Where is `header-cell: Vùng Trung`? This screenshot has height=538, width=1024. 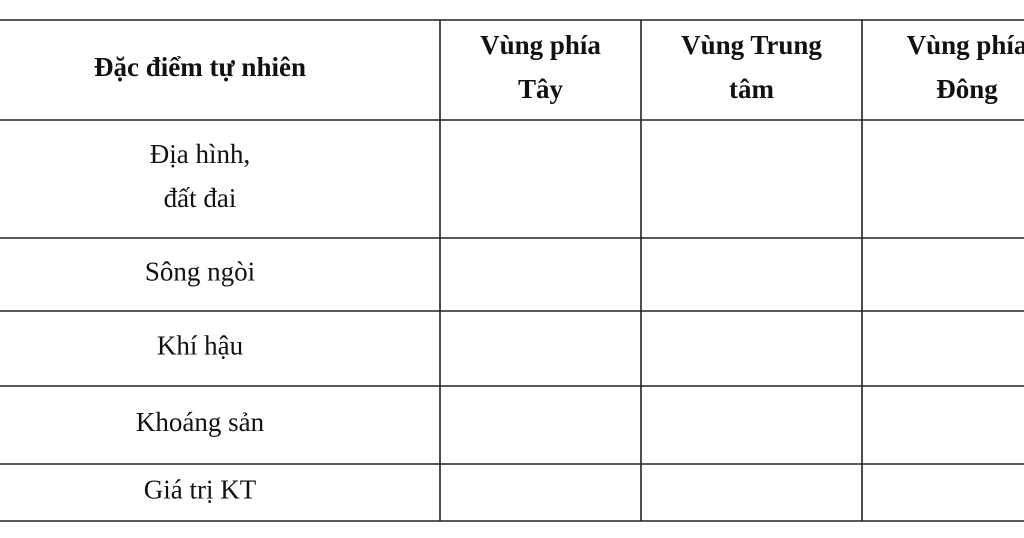 header-cell: Vùng Trung is located at coordinates (751, 45).